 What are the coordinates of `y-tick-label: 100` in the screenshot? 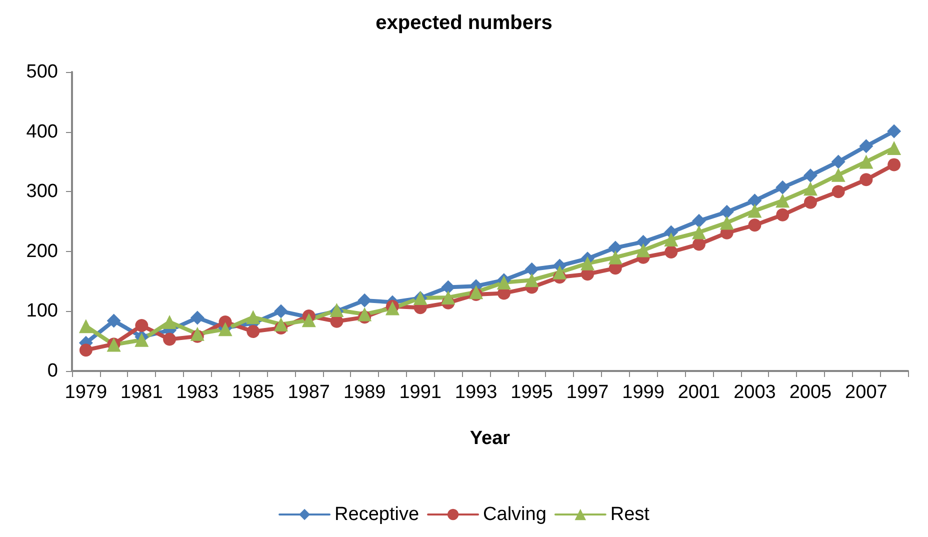 It's located at (42, 311).